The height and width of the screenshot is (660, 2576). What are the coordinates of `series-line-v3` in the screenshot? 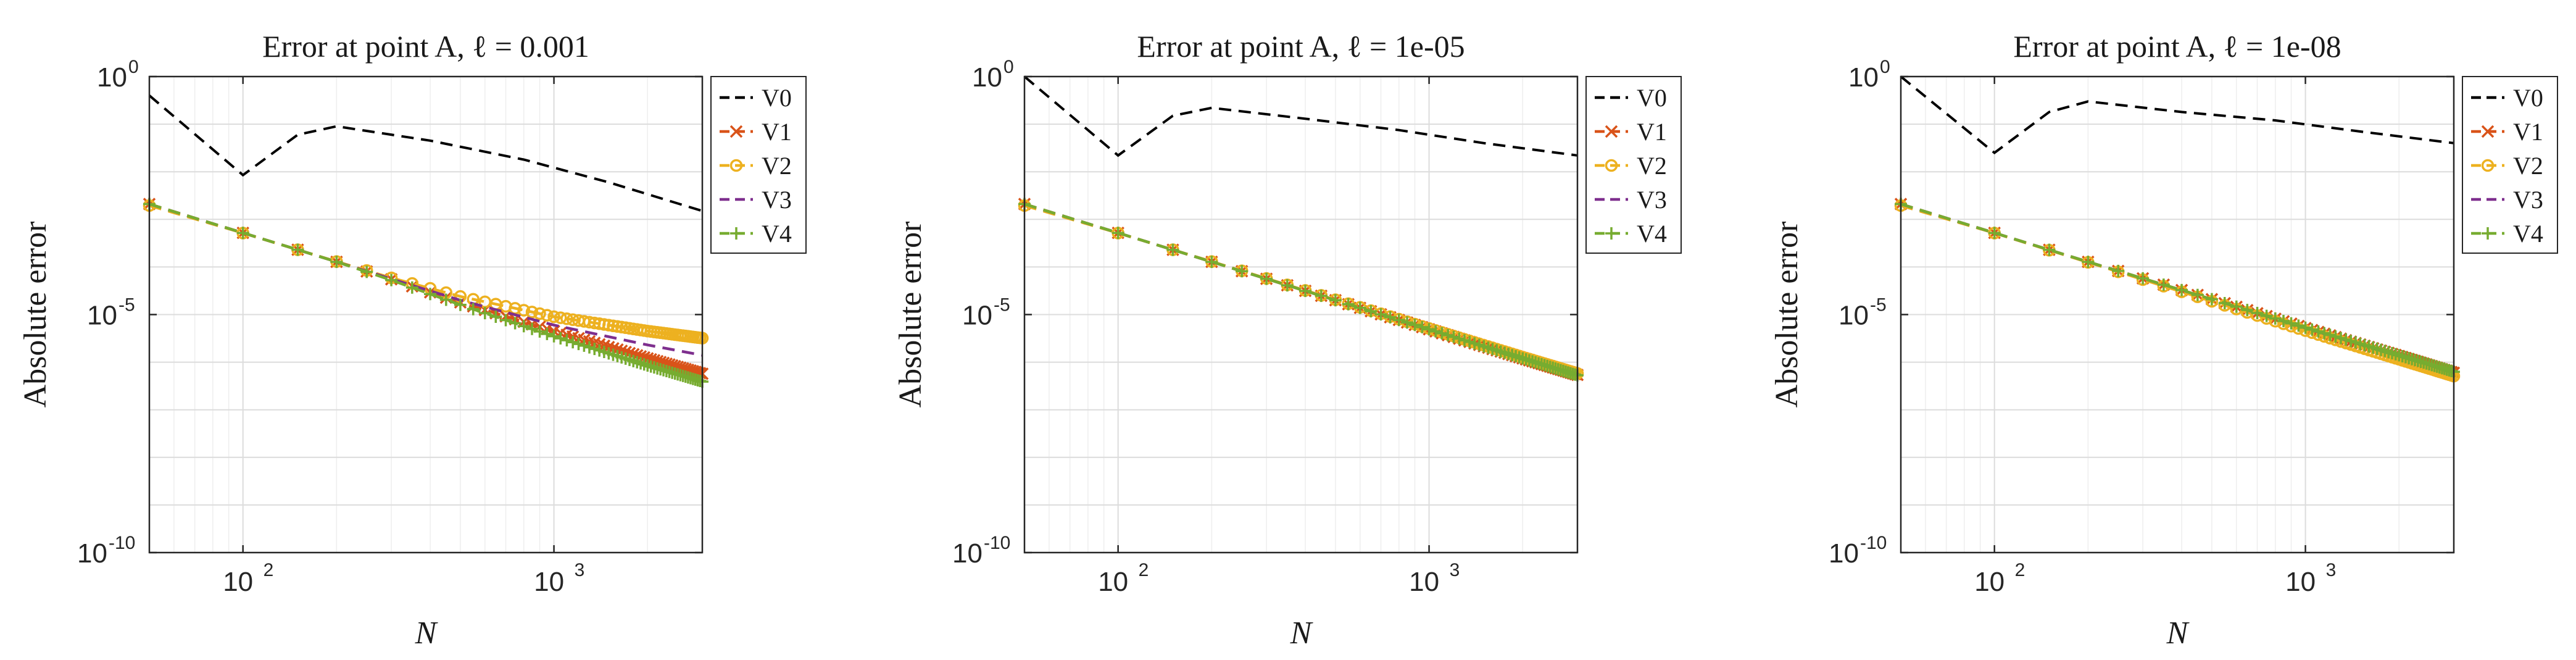 It's located at (426, 280).